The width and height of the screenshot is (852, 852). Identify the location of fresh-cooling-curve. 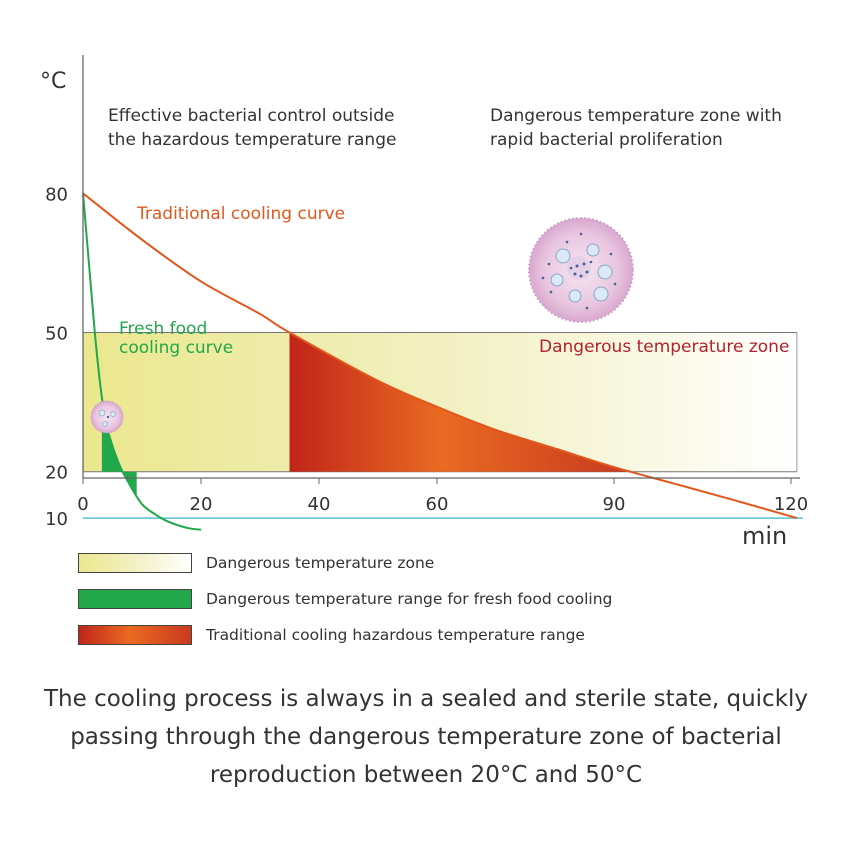
(142, 362).